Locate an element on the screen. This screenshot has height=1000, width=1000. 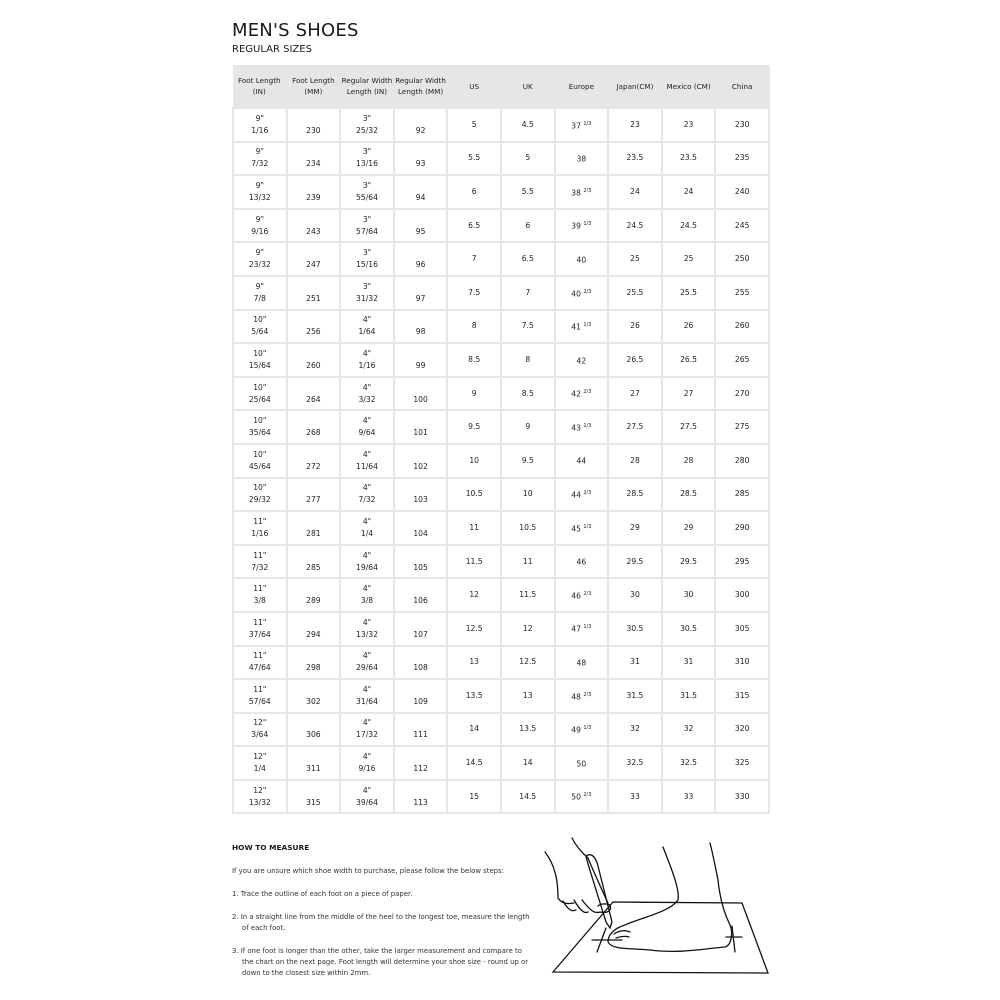
width-length-mm-cell: 99 is located at coordinates (420, 360).